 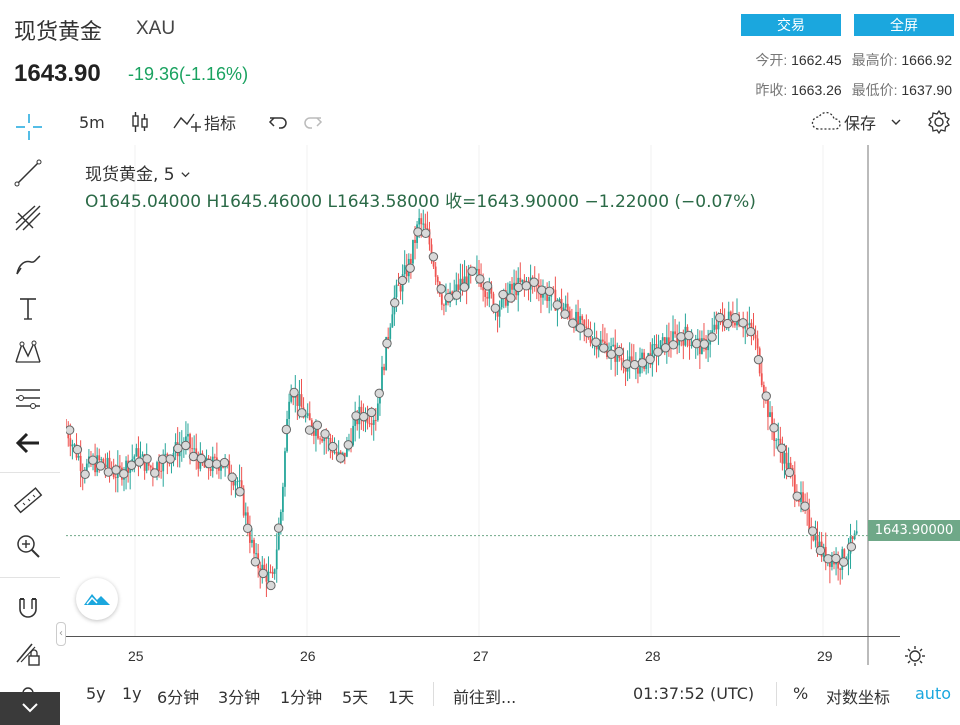 What do you see at coordinates (61, 634) in the screenshot?
I see `collapse-toolbar-tab: ‹` at bounding box center [61, 634].